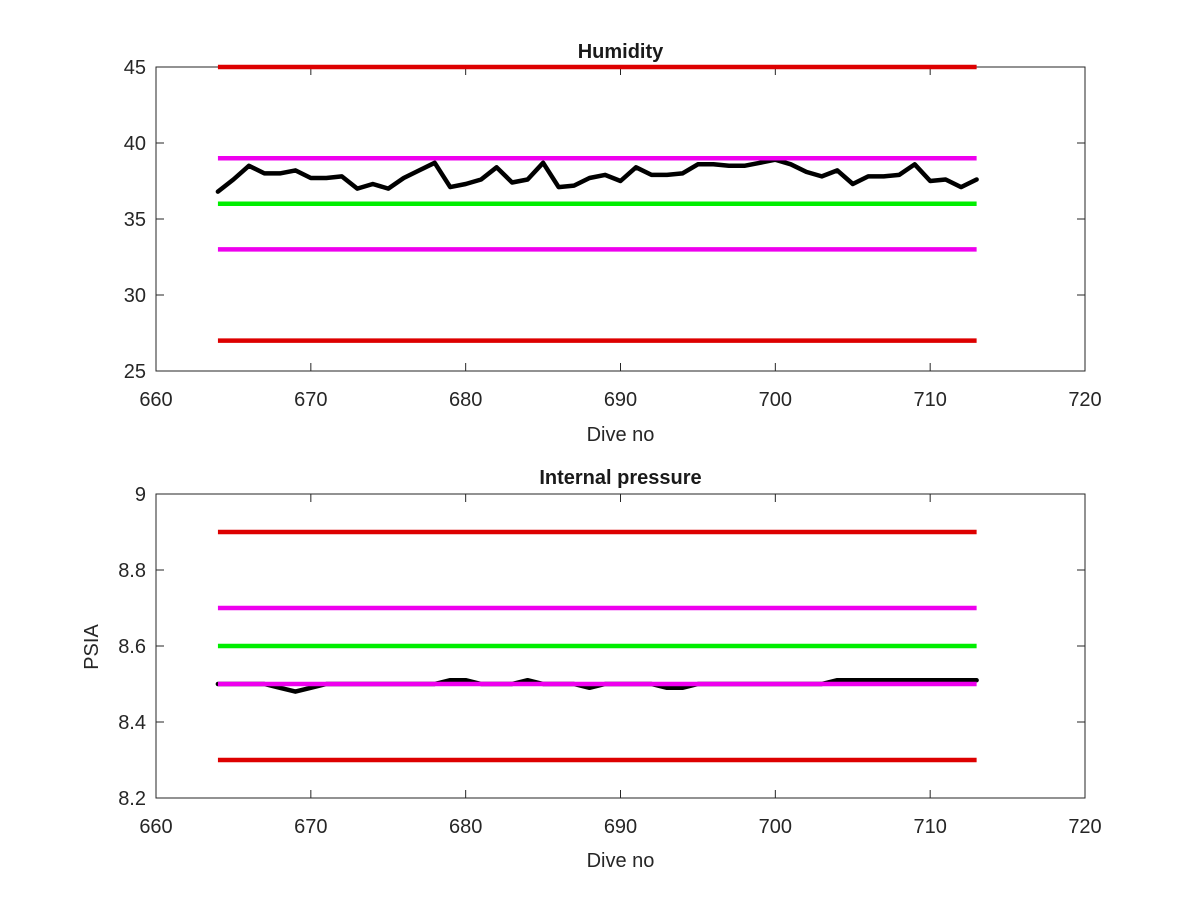  Describe the element at coordinates (132, 647) in the screenshot. I see `y-tick-label: 8.6` at that location.